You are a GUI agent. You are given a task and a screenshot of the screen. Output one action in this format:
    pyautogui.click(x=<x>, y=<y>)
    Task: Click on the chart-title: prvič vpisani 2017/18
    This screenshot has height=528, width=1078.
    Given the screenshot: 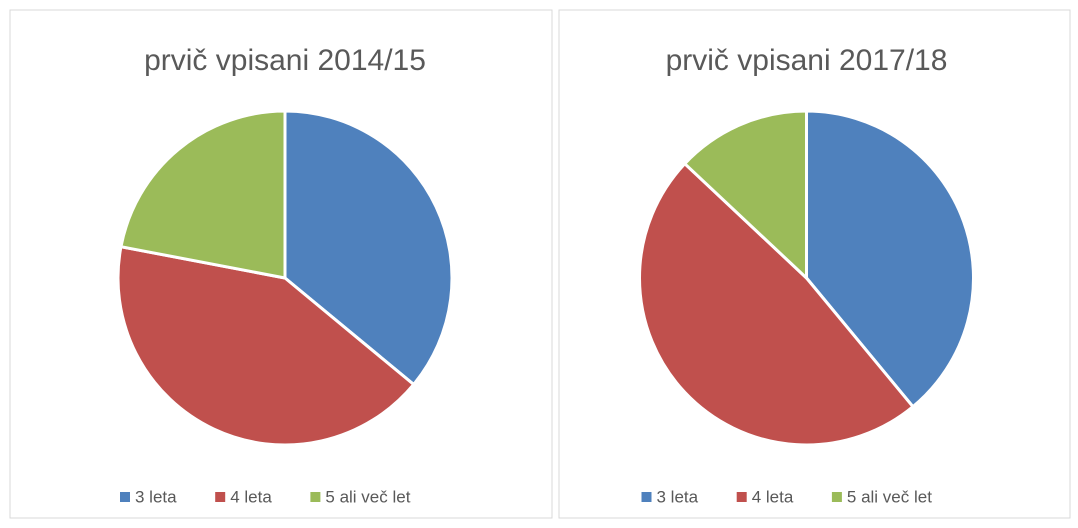 What is the action you would take?
    pyautogui.click(x=807, y=60)
    